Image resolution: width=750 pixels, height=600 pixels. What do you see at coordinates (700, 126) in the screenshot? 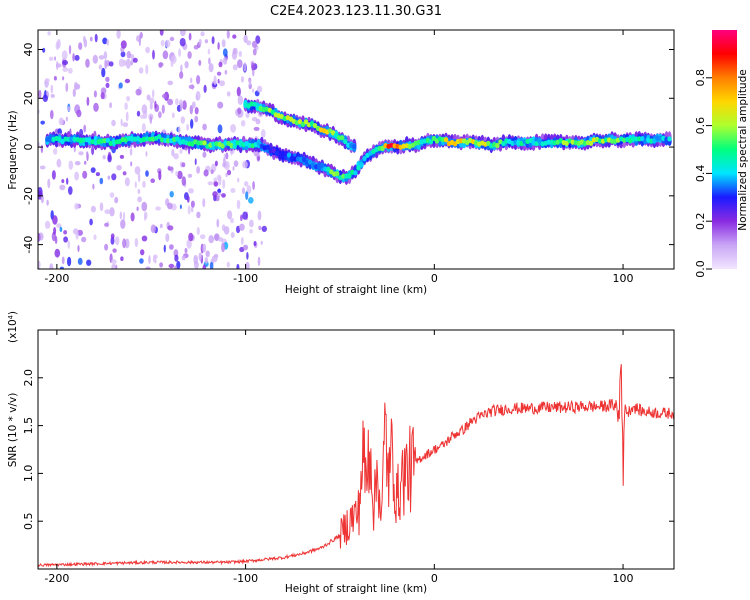
I see `colorbar-tick-label: 0.6` at bounding box center [700, 126].